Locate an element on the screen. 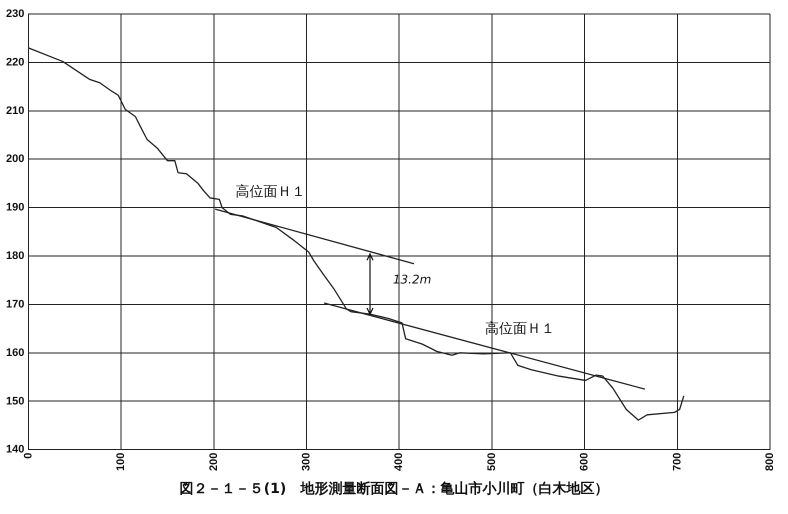 The height and width of the screenshot is (514, 788). y-tick-label: 190 is located at coordinates (15, 208).